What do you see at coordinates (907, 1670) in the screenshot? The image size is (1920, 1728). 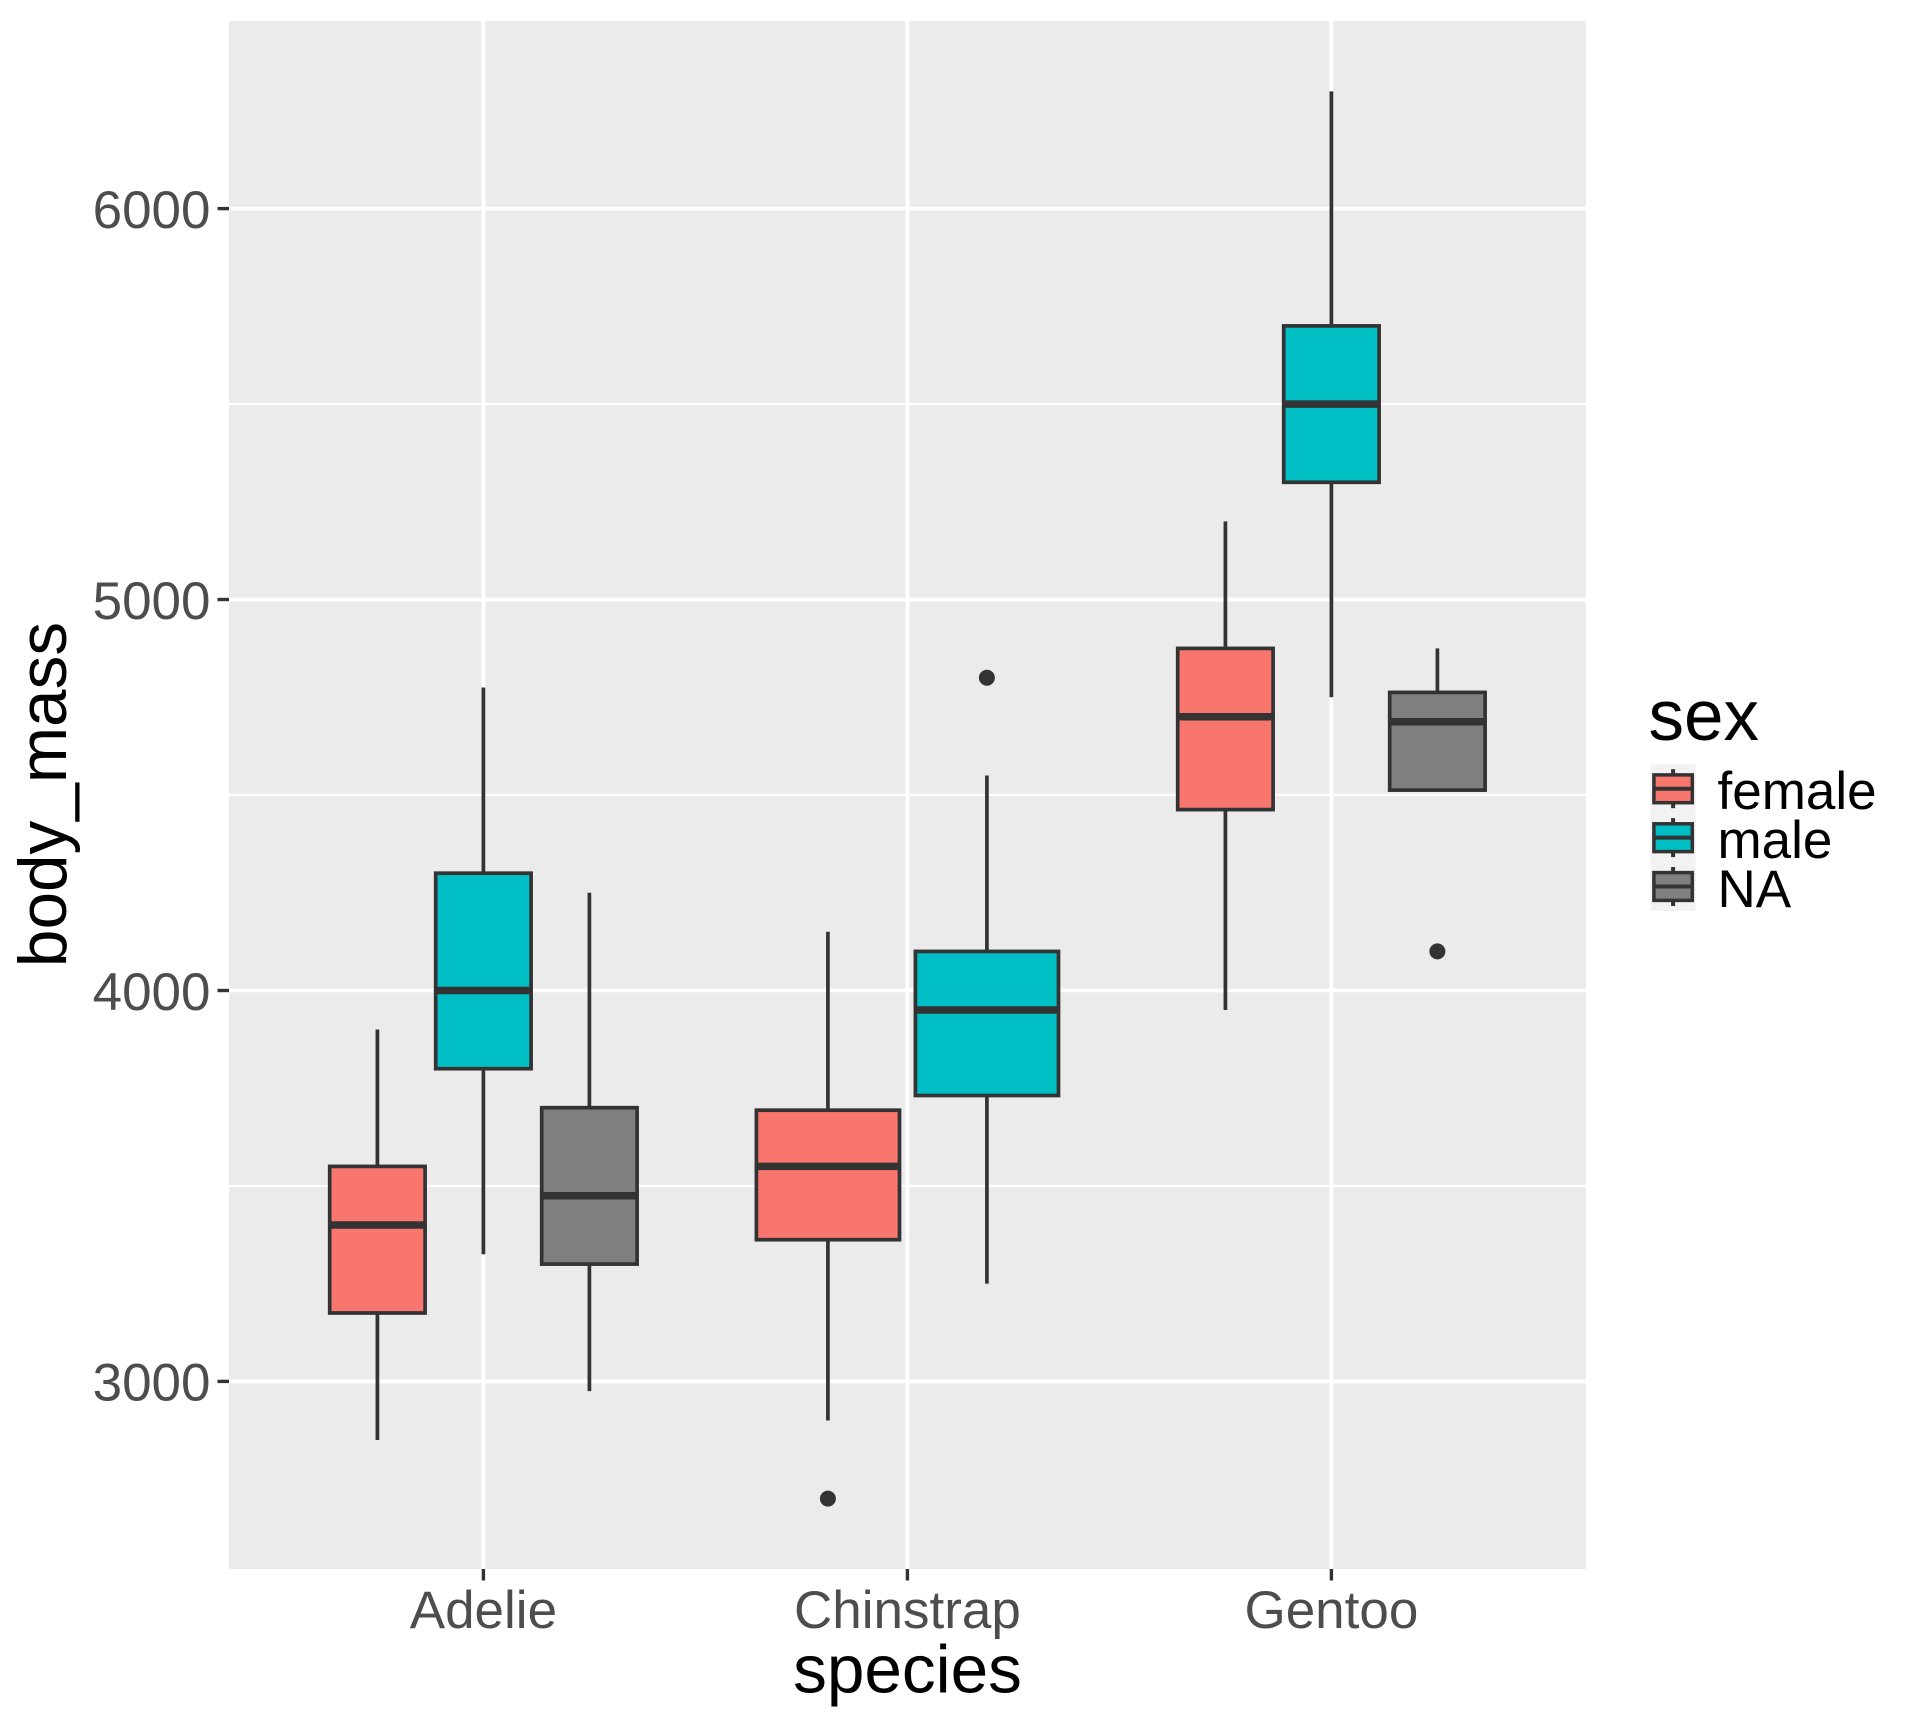 I see `svg-text: species` at bounding box center [907, 1670].